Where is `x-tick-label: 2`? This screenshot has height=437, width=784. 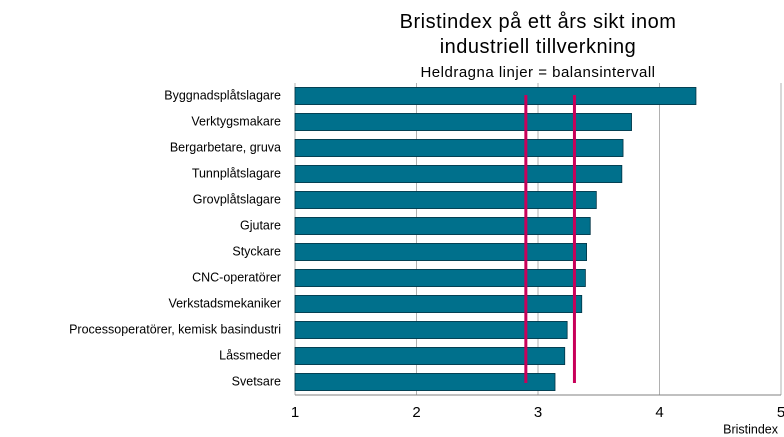 x-tick-label: 2 is located at coordinates (416, 412).